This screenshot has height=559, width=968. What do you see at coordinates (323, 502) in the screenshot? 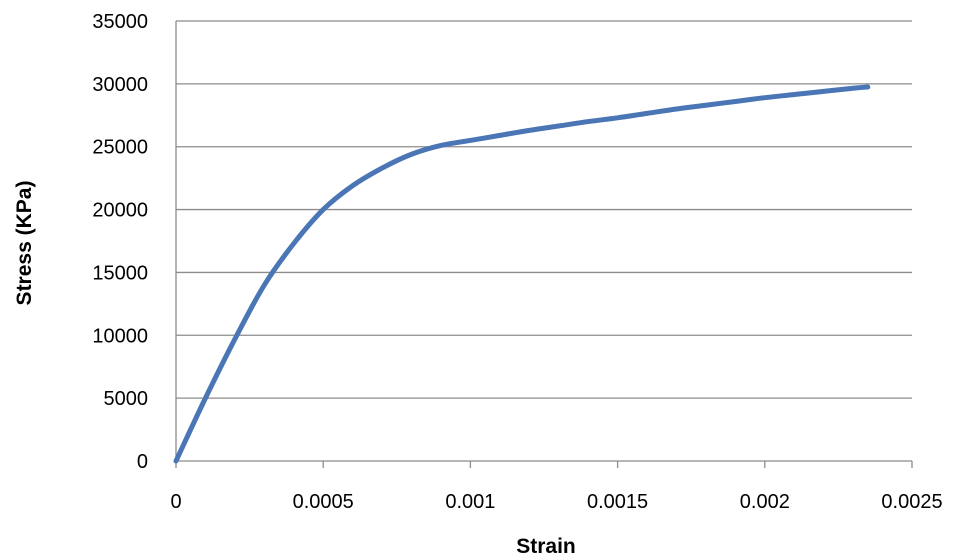
I see `x-tick-label: 0.0005` at bounding box center [323, 502].